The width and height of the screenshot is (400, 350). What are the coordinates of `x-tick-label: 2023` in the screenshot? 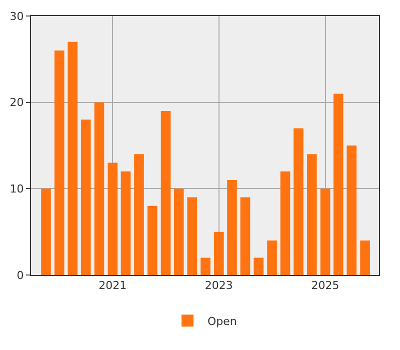 It's located at (218, 285).